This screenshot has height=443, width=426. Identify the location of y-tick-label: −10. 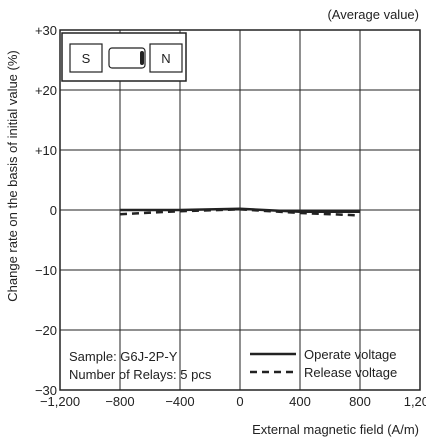
(46, 270).